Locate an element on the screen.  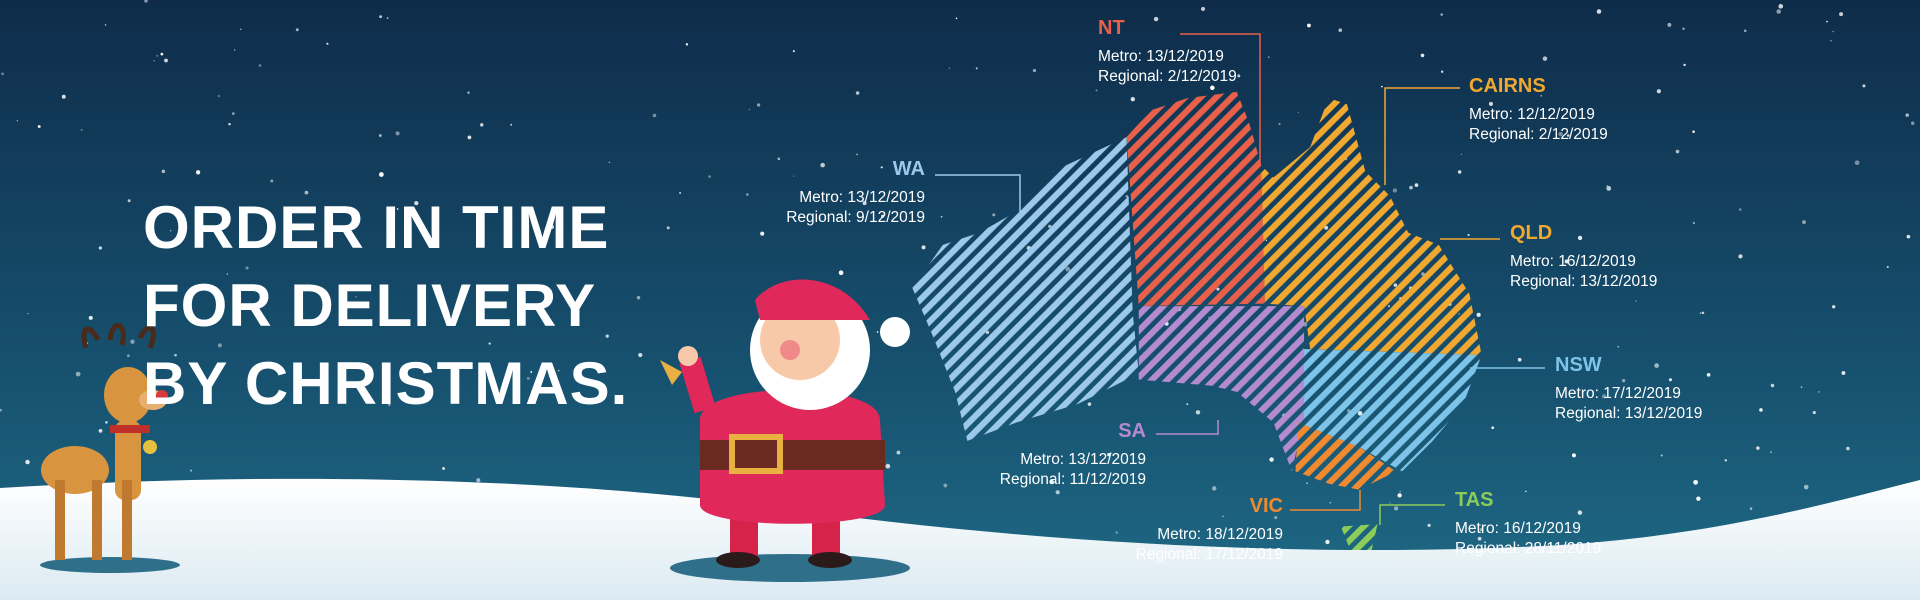
headline-line: FOR DELIVERY is located at coordinates (369, 305).